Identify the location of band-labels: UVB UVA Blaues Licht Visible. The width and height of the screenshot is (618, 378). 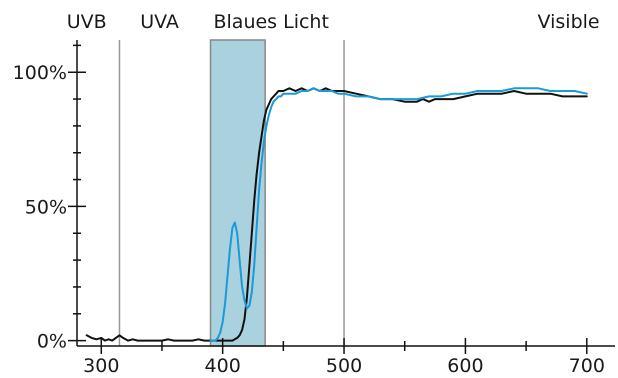
(333, 22).